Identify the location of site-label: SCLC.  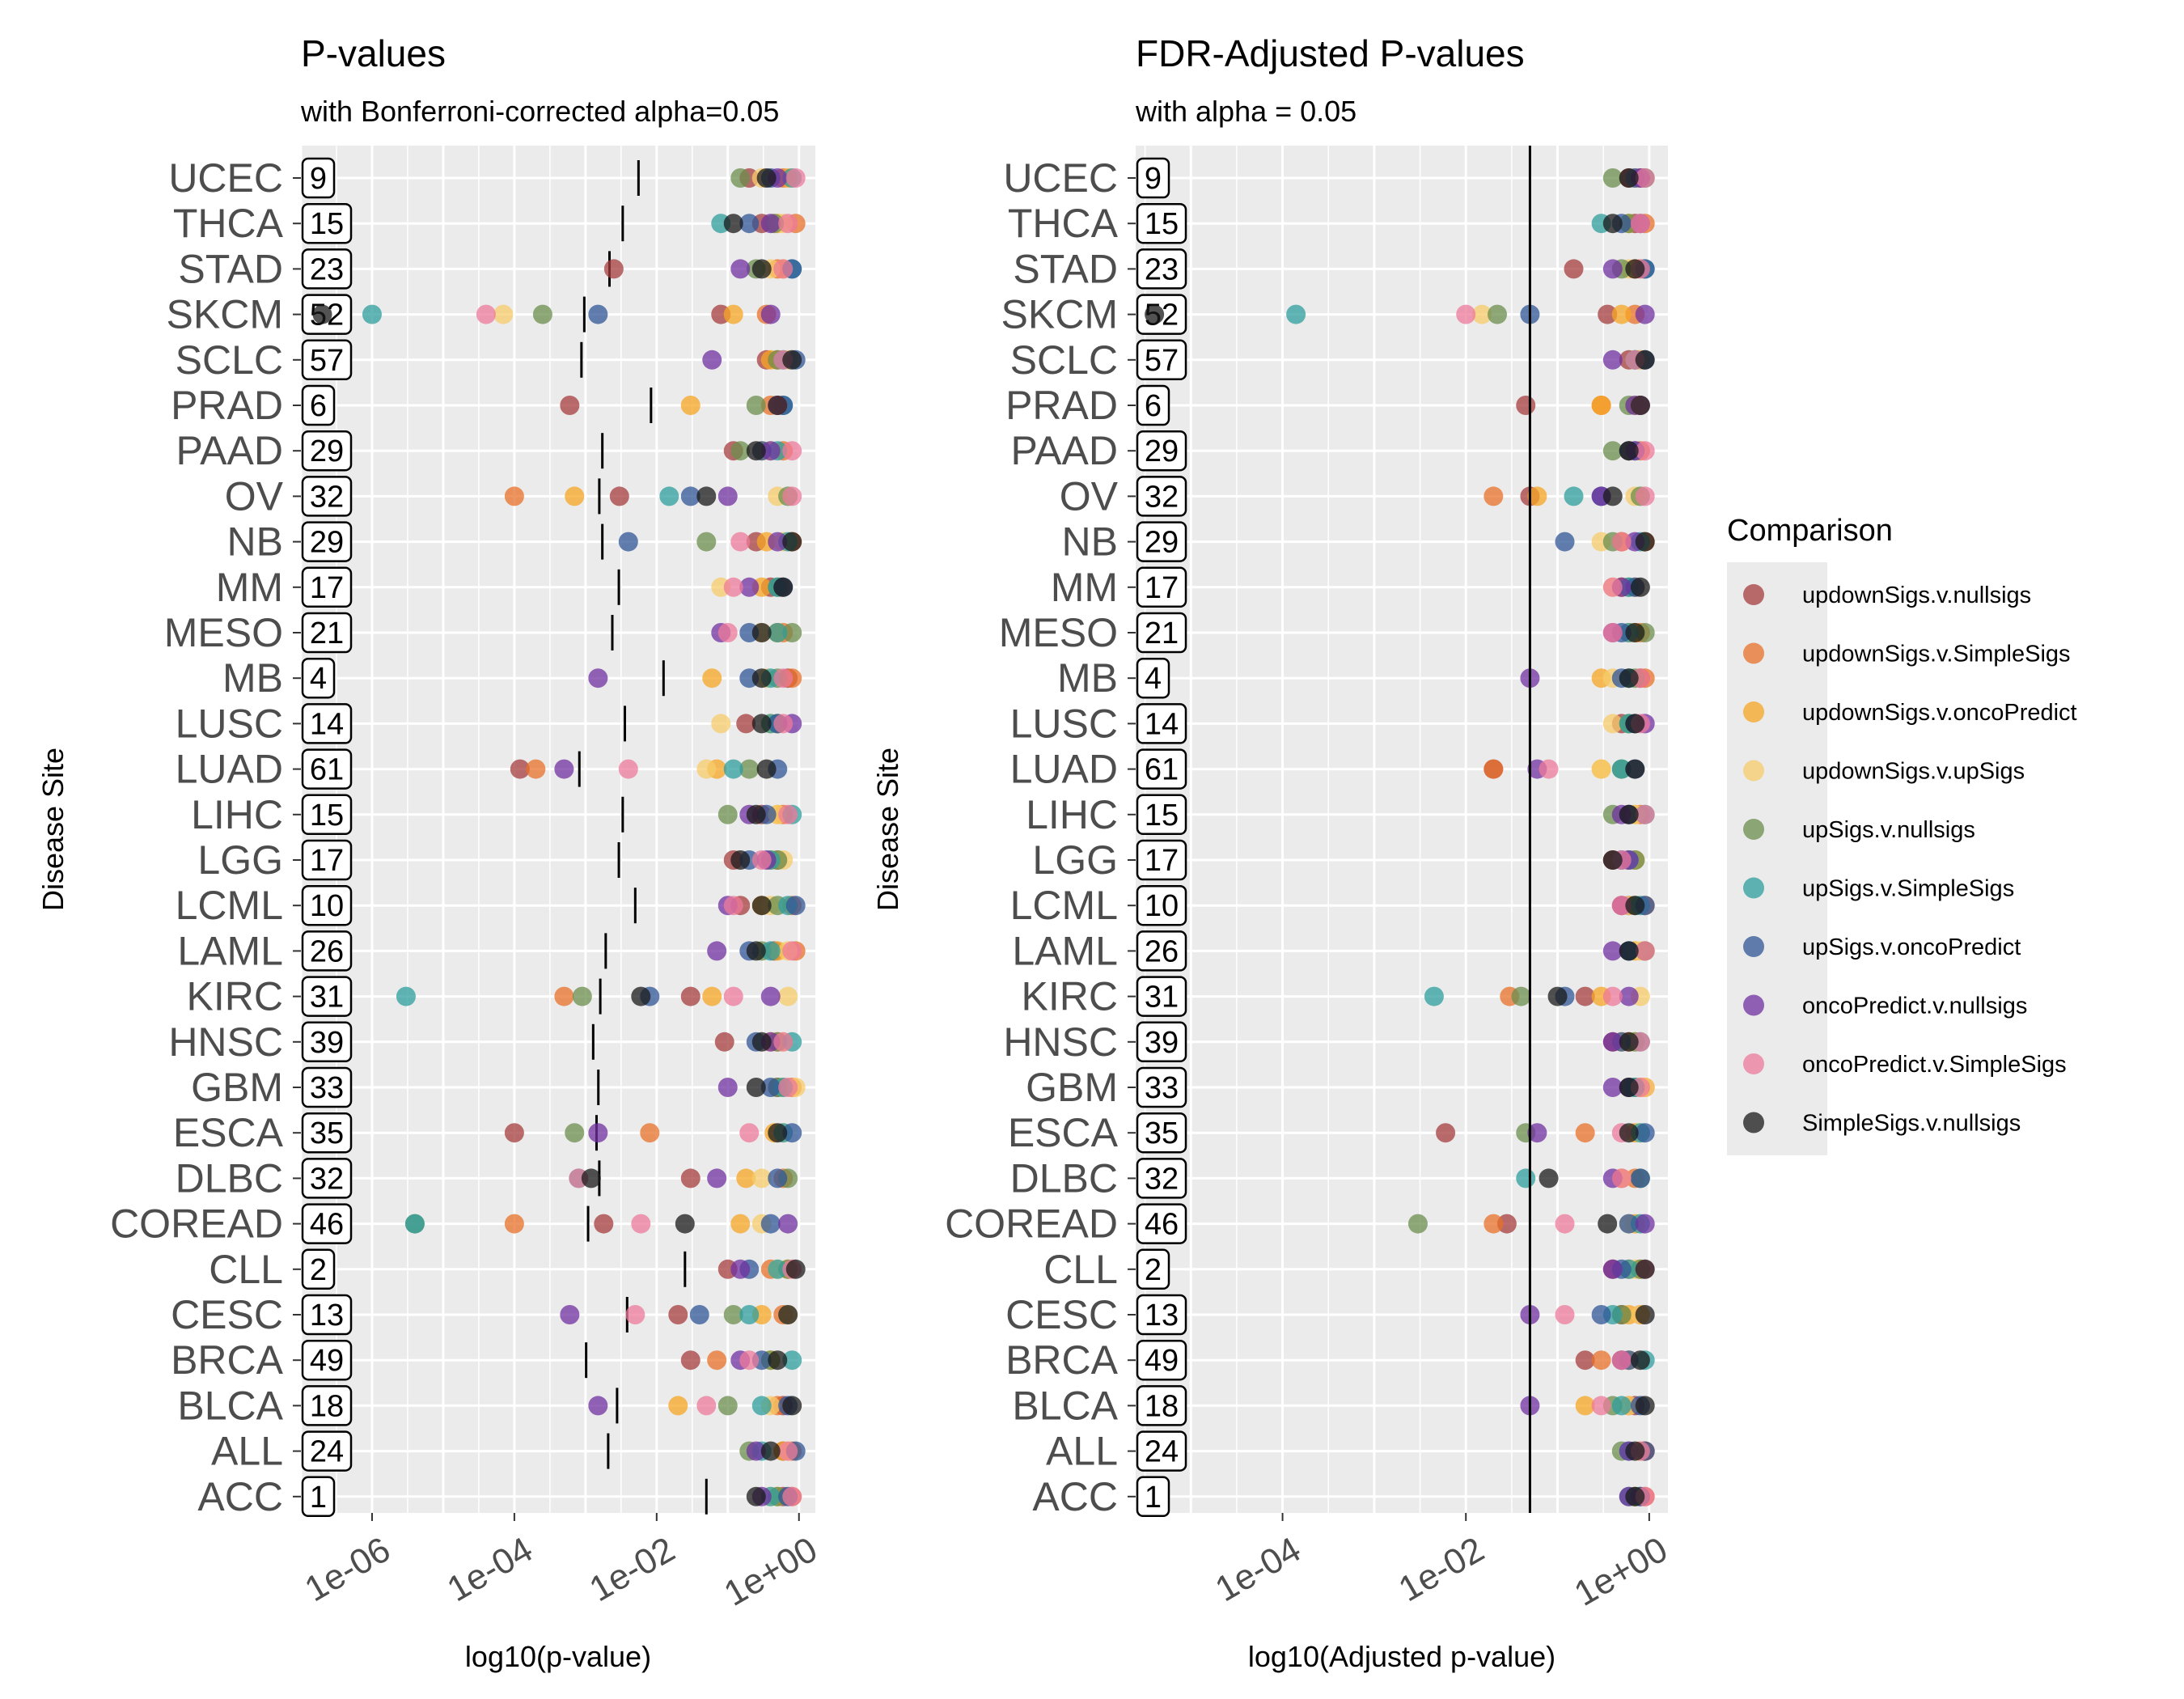
(1064, 360).